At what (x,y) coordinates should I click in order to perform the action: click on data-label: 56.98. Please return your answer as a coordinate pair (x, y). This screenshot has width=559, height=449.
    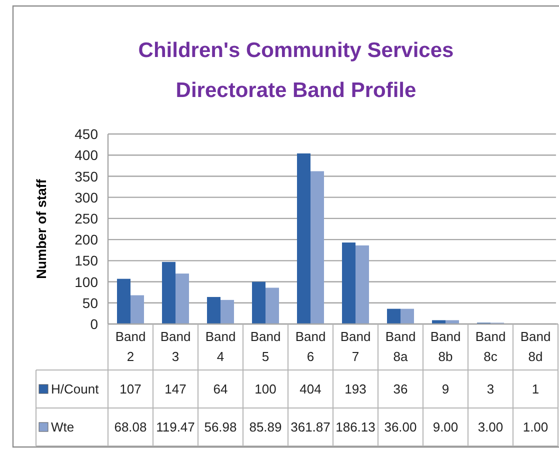
    Looking at the image, I should click on (220, 427).